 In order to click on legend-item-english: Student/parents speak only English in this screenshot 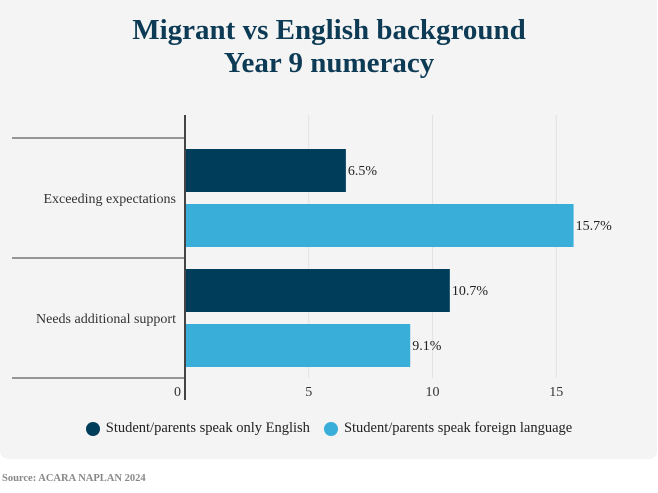, I will do `click(197, 428)`.